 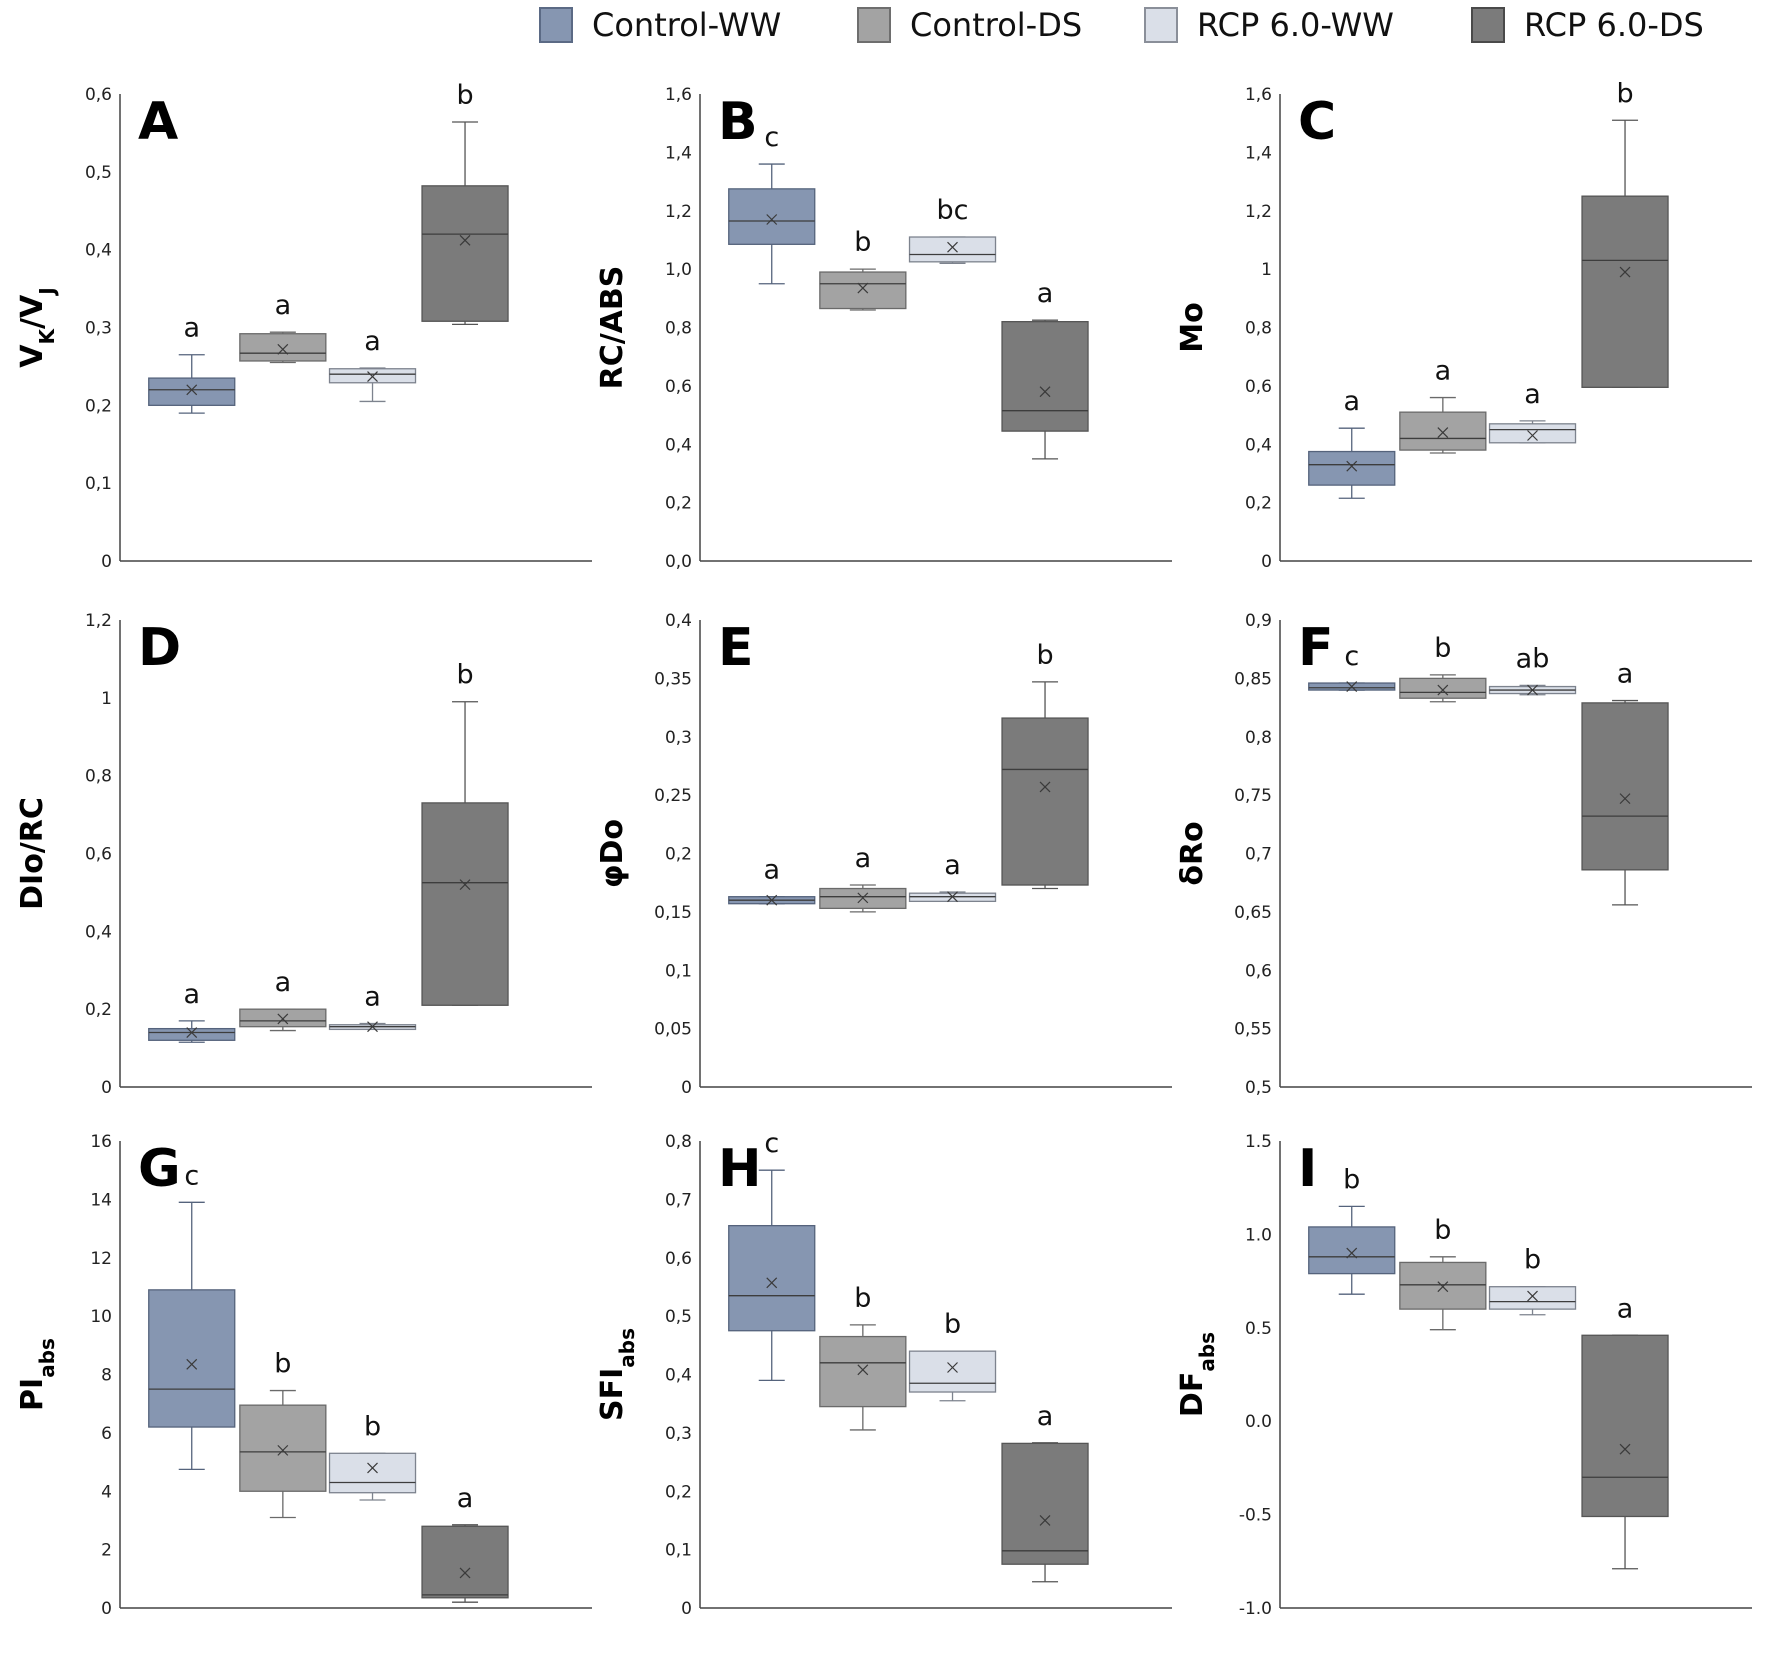 I want to click on y-axis-label: SFIabs, so click(x=617, y=1374).